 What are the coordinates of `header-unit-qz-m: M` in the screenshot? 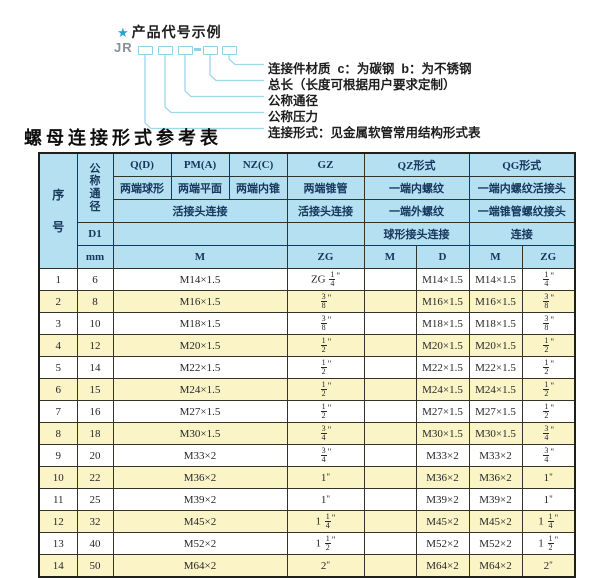 It's located at (390, 257).